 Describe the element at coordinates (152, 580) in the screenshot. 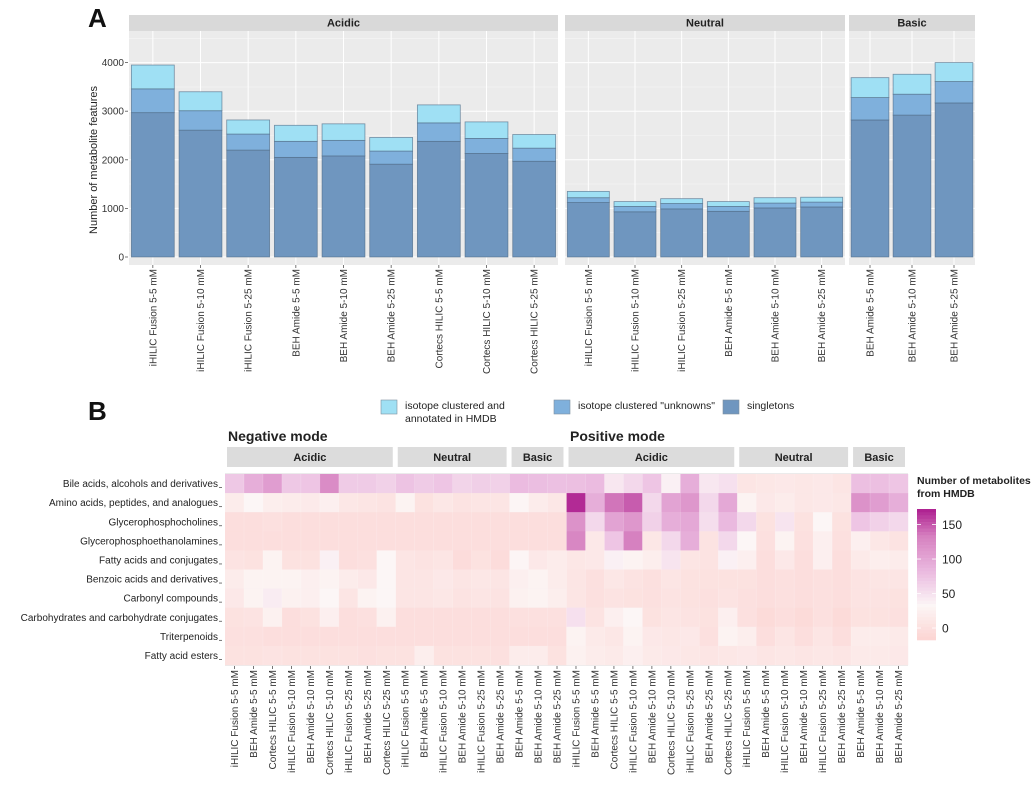

I see `row-label: Benzoic acids and derivatives` at that location.